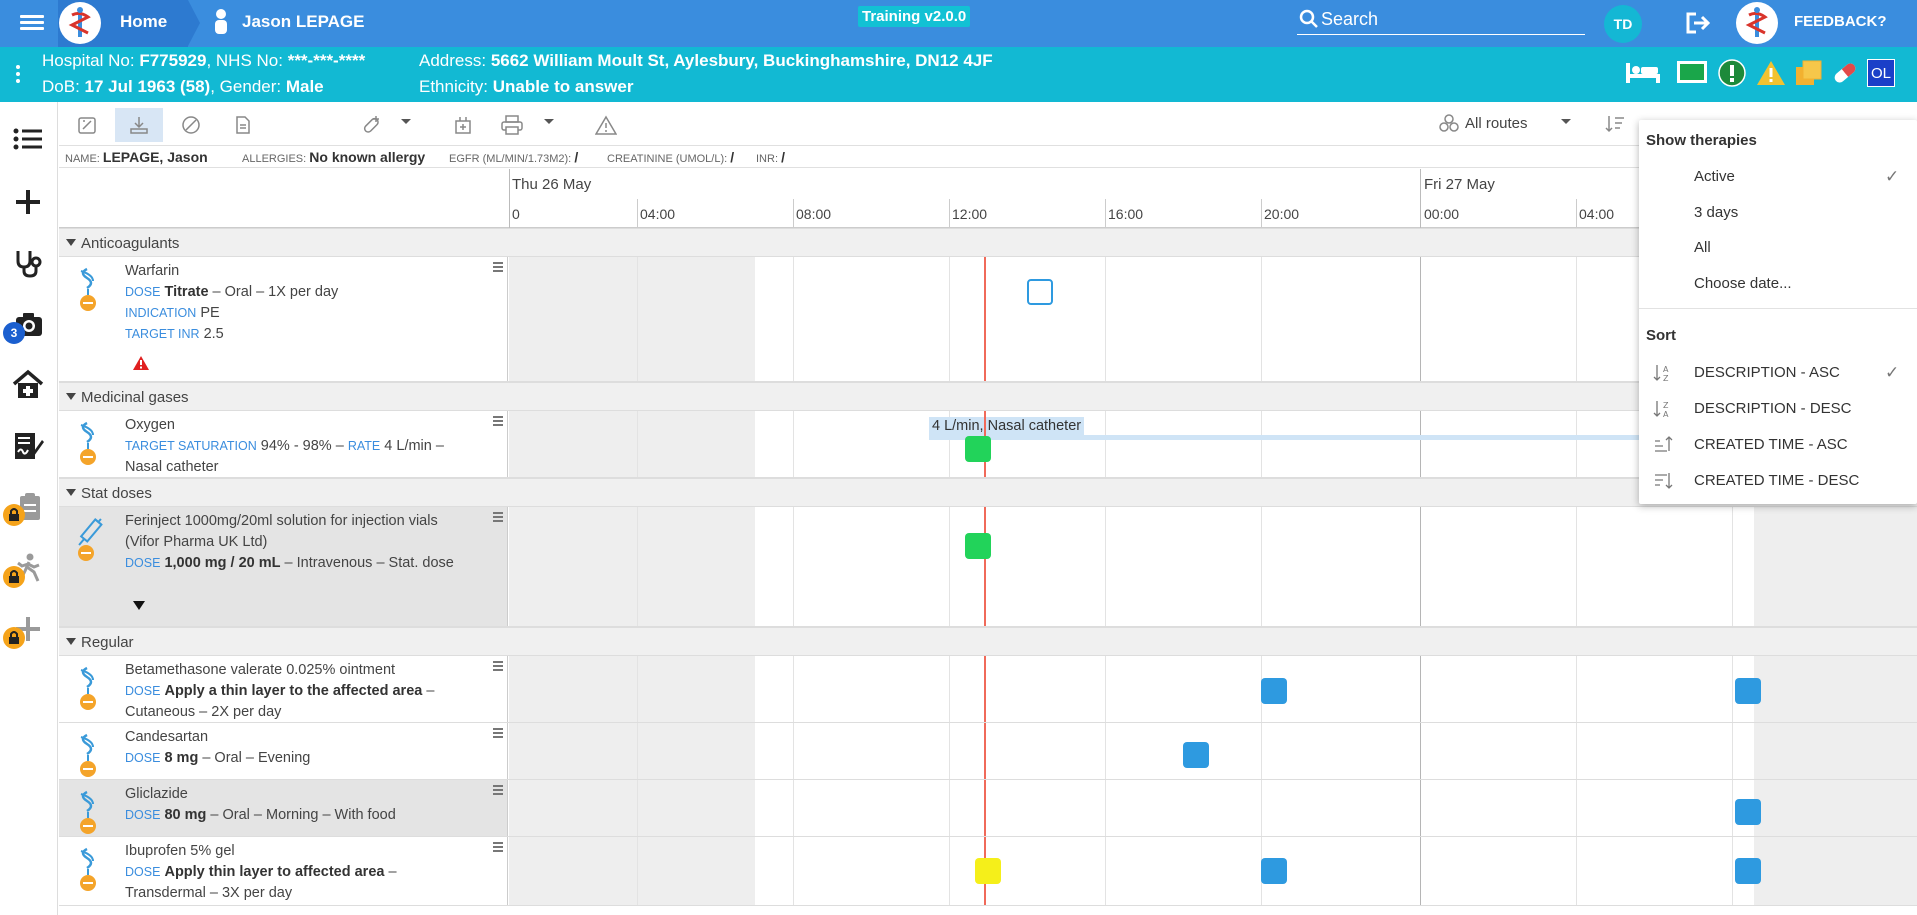 This screenshot has width=1917, height=915. What do you see at coordinates (283, 751) in the screenshot?
I see `therapy-details: Candesartan DOSE 8 mg – Oral – Evening` at bounding box center [283, 751].